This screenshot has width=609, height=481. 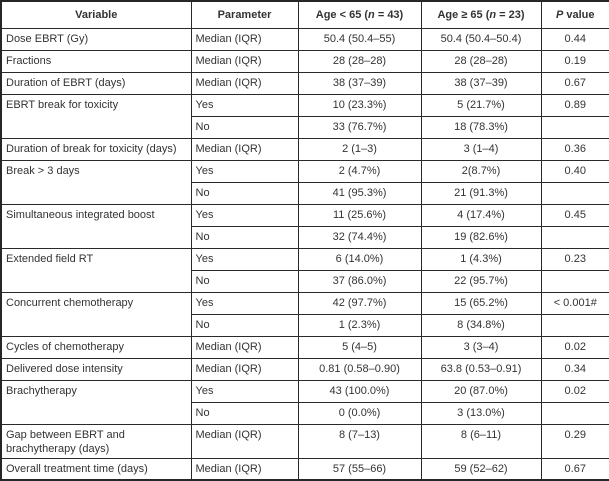 I want to click on p-value-cell: 0.19, so click(x=574, y=61).